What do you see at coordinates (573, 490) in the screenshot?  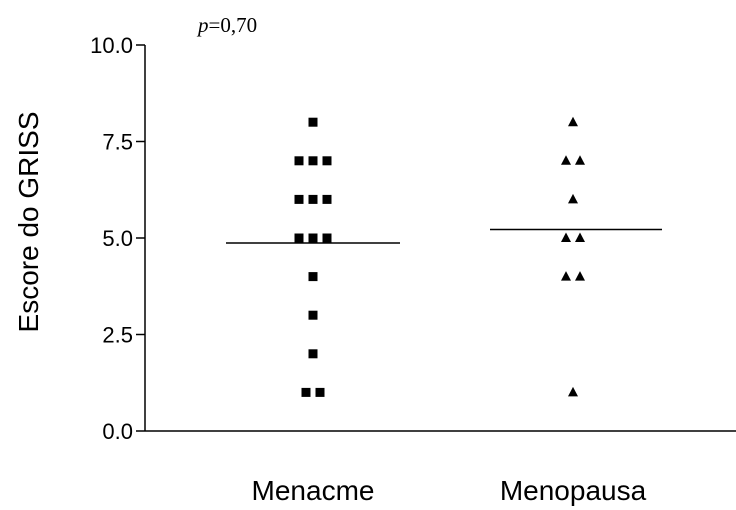 I see `category-label: Menopausa` at bounding box center [573, 490].